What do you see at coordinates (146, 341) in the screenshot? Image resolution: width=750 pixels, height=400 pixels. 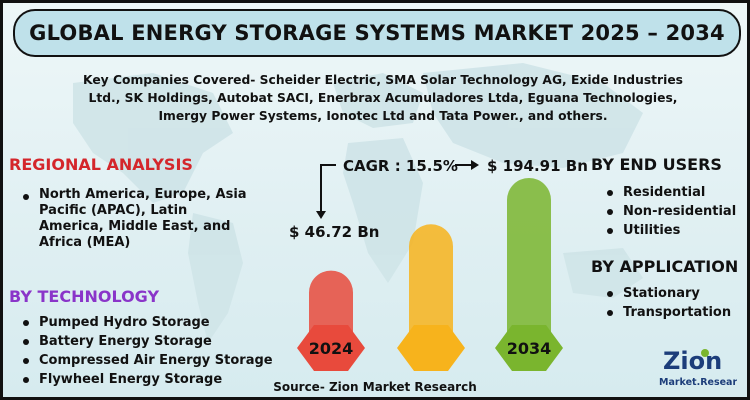 I see `technology-item: Battery Energy Storage` at bounding box center [146, 341].